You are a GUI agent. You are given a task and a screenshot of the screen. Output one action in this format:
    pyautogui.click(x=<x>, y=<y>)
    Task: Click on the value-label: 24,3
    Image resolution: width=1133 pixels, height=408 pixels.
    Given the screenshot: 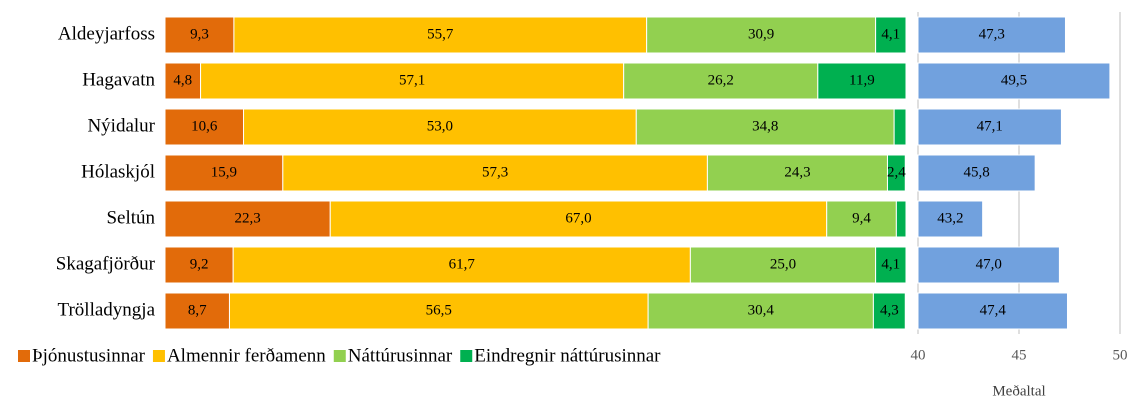 What is the action you would take?
    pyautogui.click(x=797, y=172)
    